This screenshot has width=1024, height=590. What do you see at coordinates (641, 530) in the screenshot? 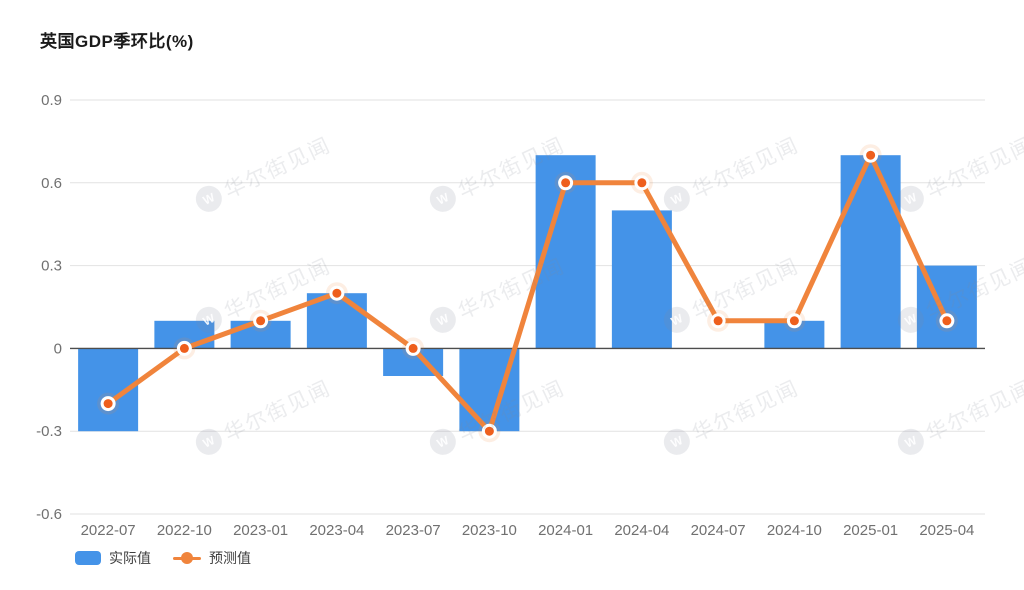
I see `x-axis-label: 2024-04` at bounding box center [641, 530].